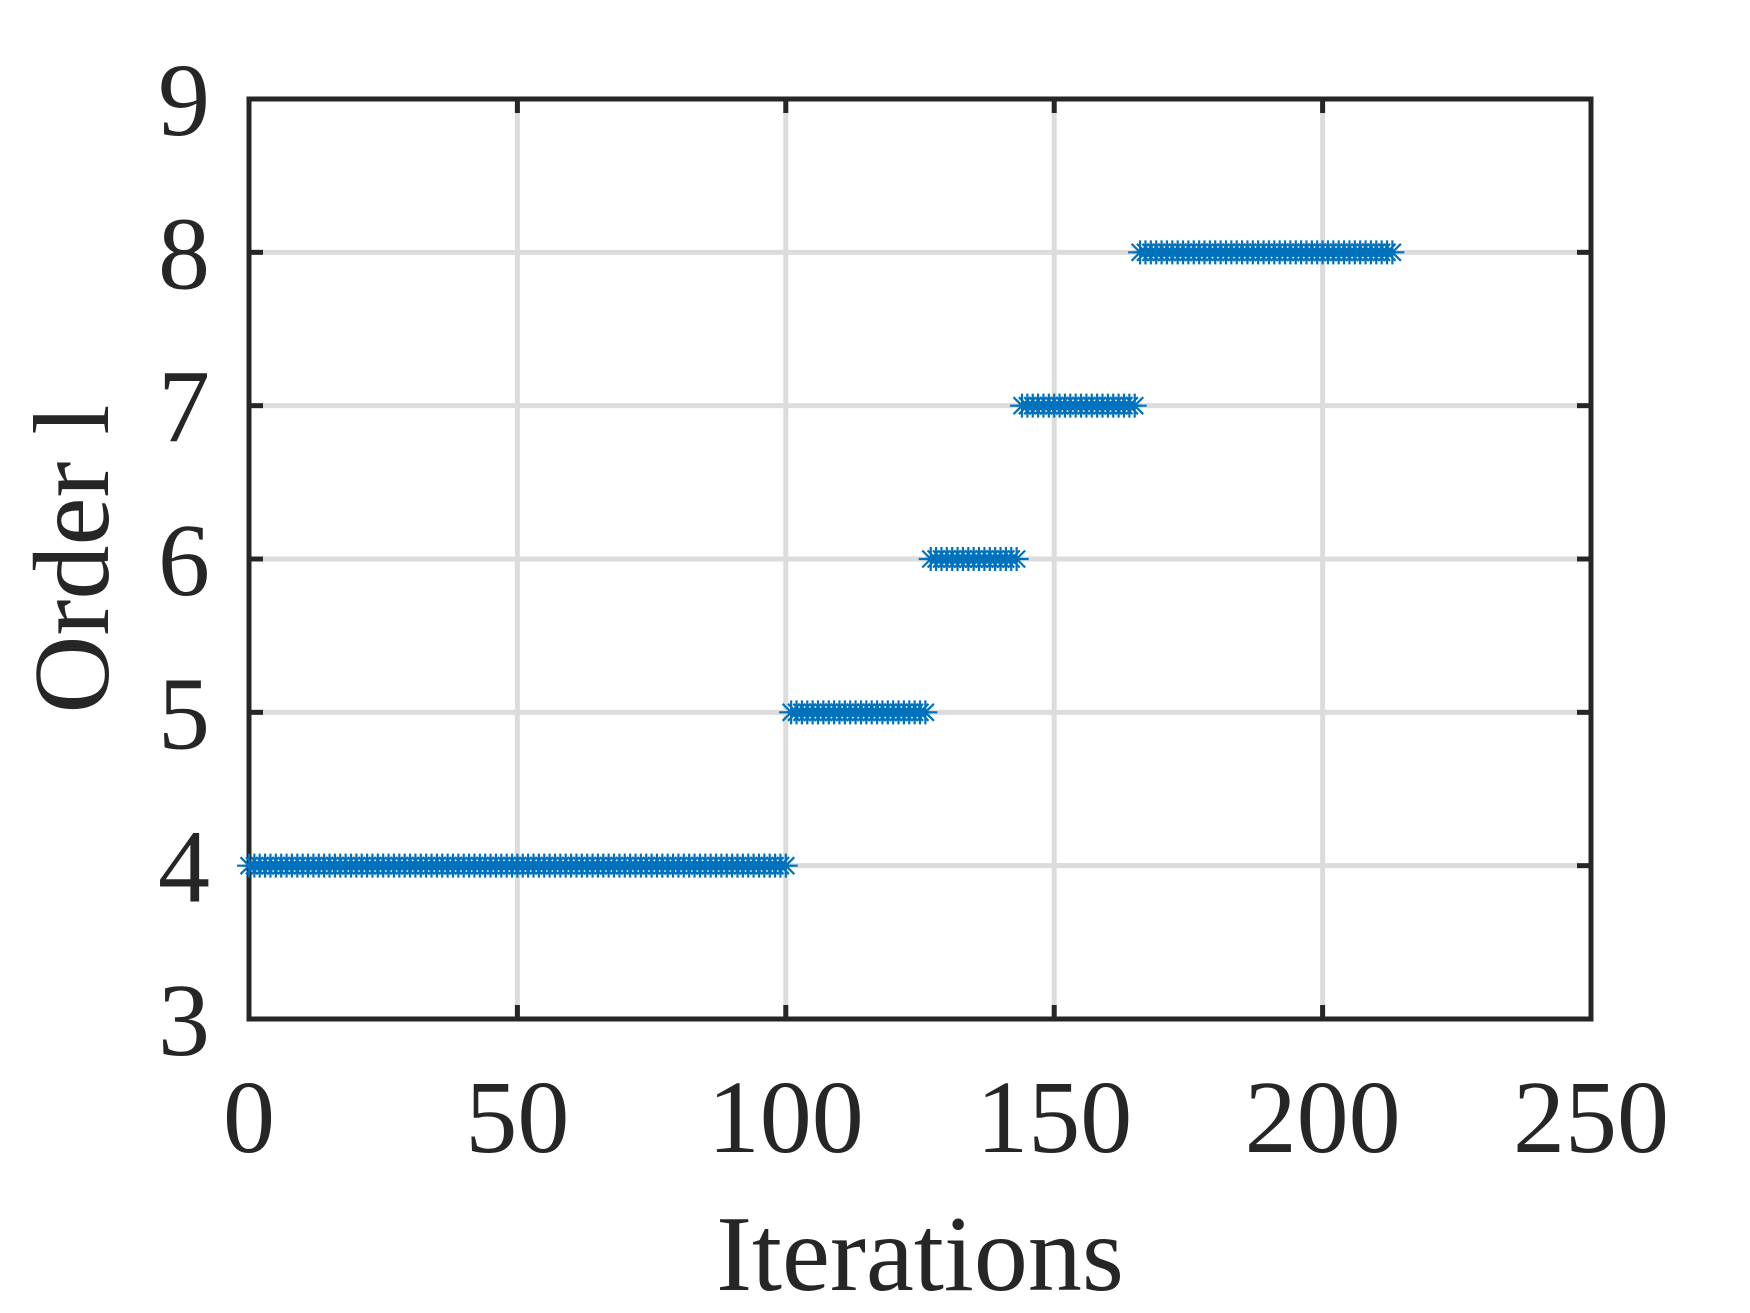 The height and width of the screenshot is (1313, 1750). I want to click on y-tick-label: 4, so click(184, 867).